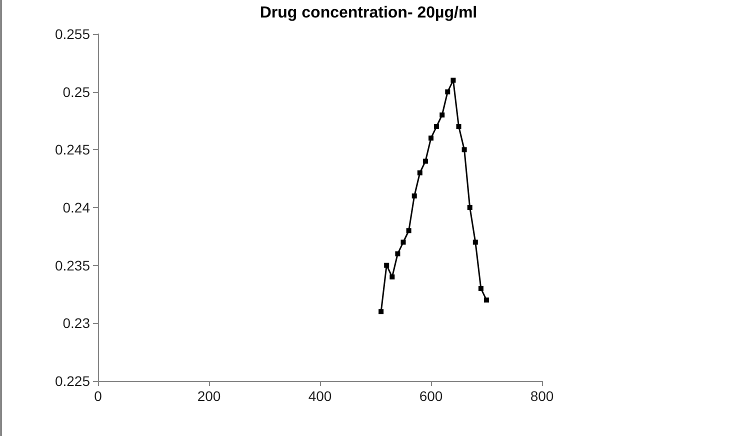 The height and width of the screenshot is (436, 735). I want to click on y-tick-label: 0.245, so click(72, 150).